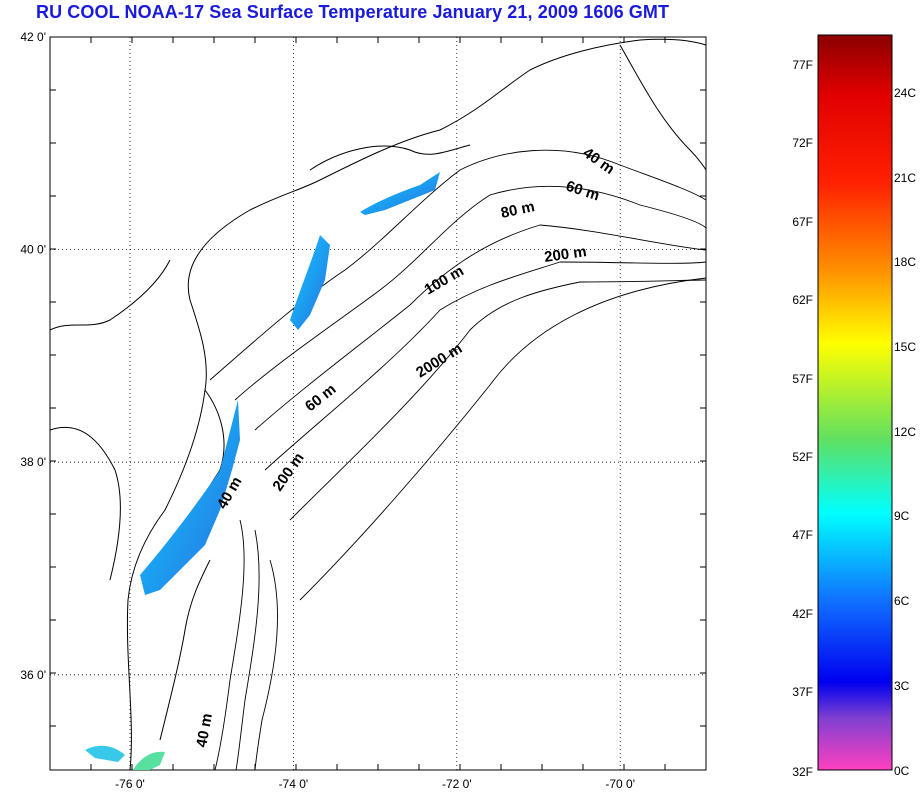 This screenshot has width=920, height=800. I want to click on colorbar-fahrenheit-label: 42F, so click(802, 614).